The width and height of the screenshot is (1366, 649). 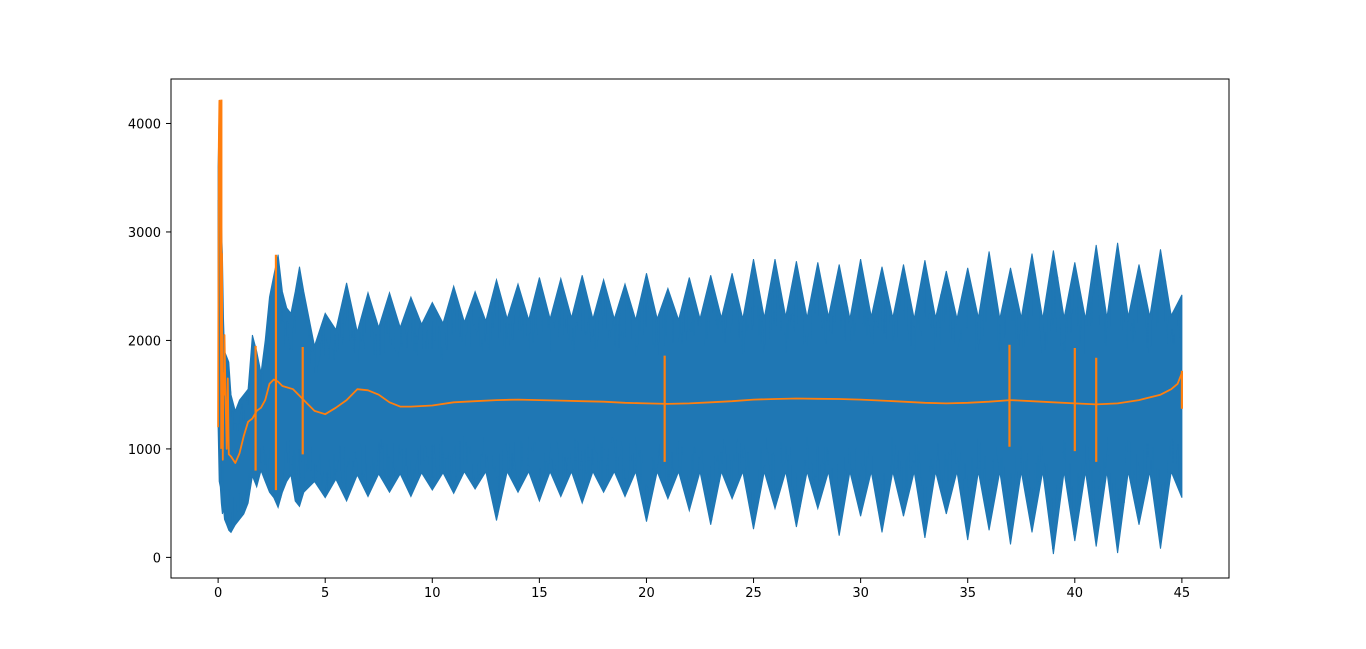 I want to click on x-tick-label: 30, so click(x=860, y=593).